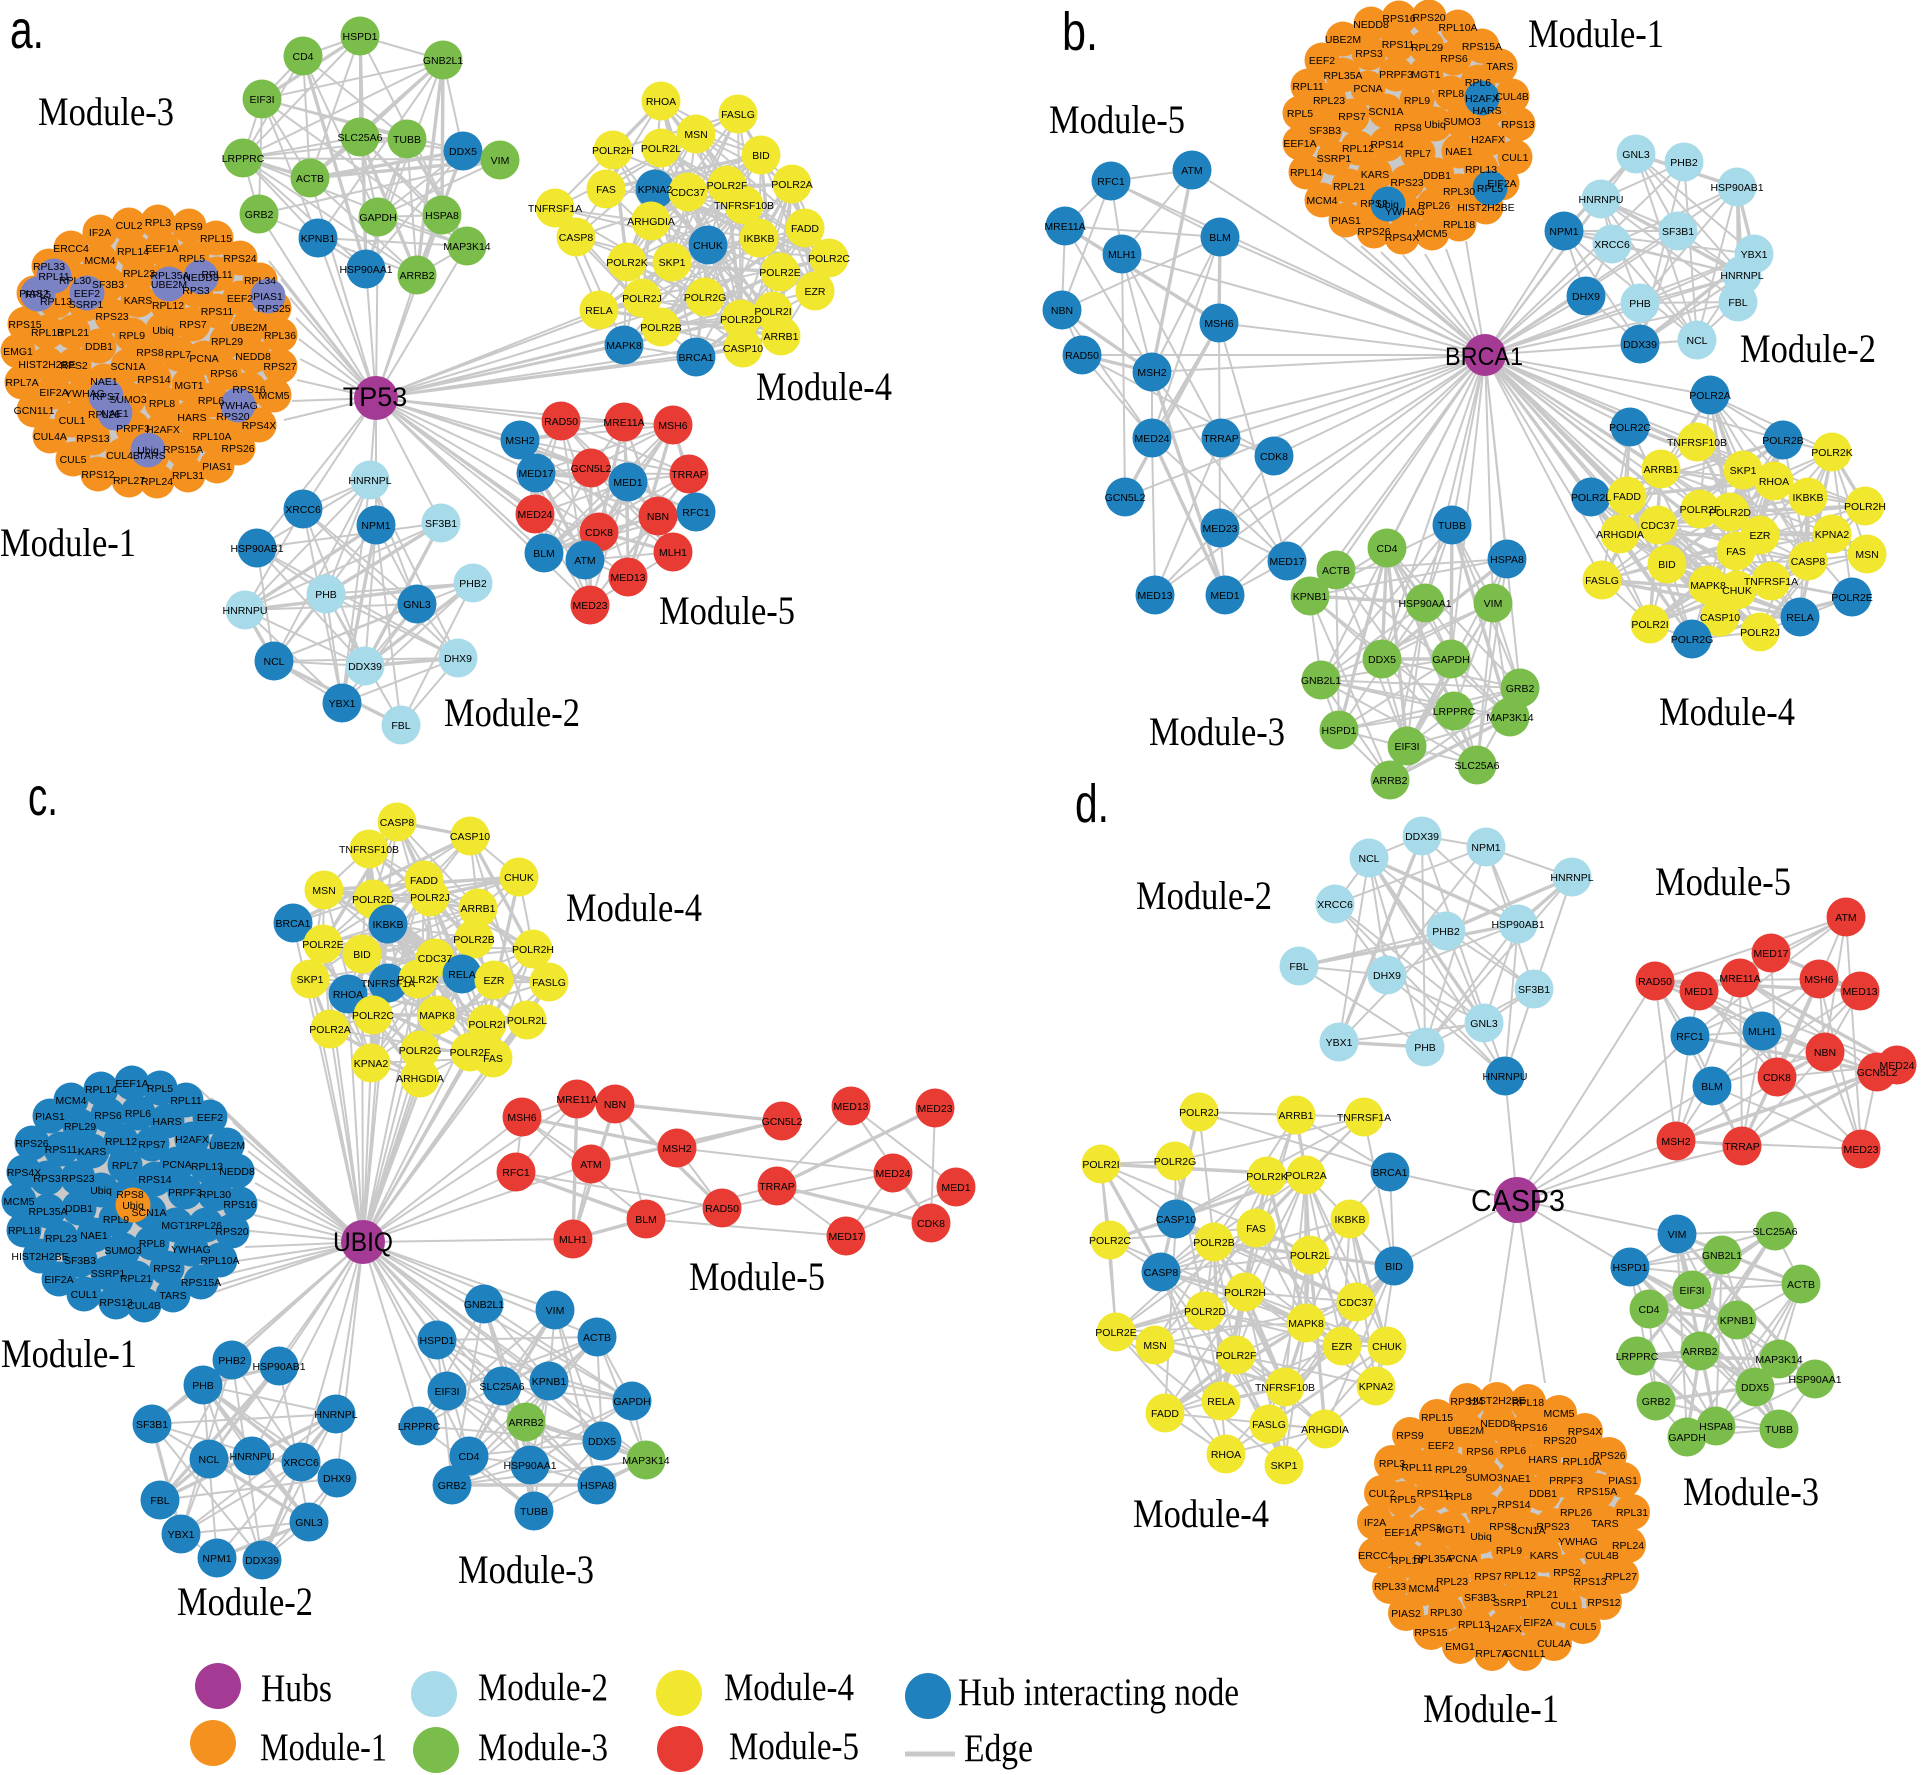 The height and width of the screenshot is (1775, 1923). Describe the element at coordinates (161, 249) in the screenshot. I see `svg-text: EEF1A` at that location.